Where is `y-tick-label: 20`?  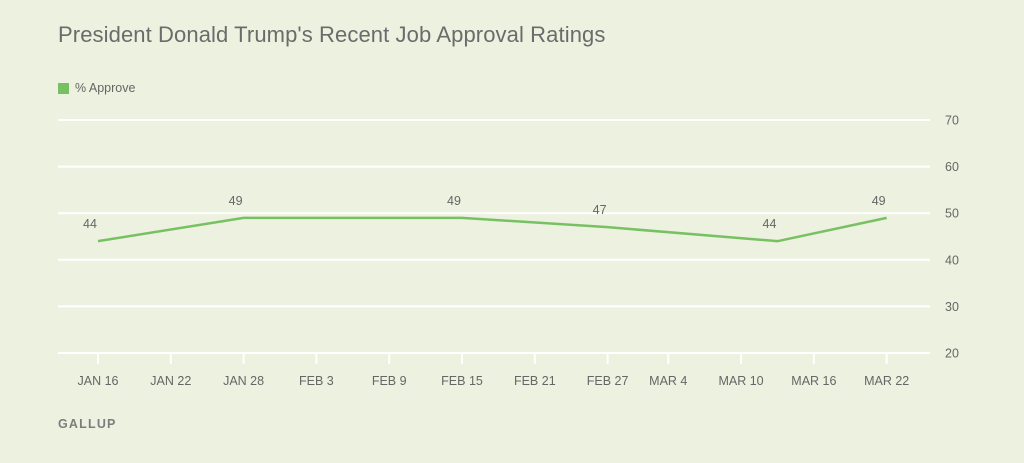
y-tick-label: 20 is located at coordinates (952, 354).